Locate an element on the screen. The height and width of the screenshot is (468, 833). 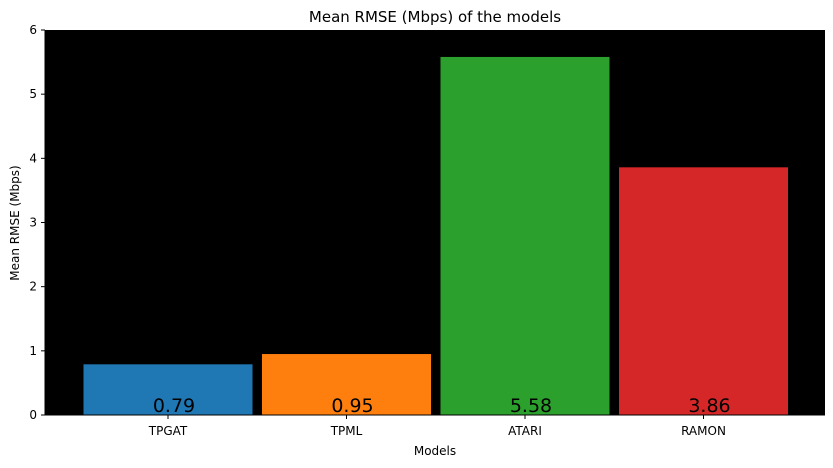
data-labels: 0.79 0.95 5.58 3.86 is located at coordinates (442, 406).